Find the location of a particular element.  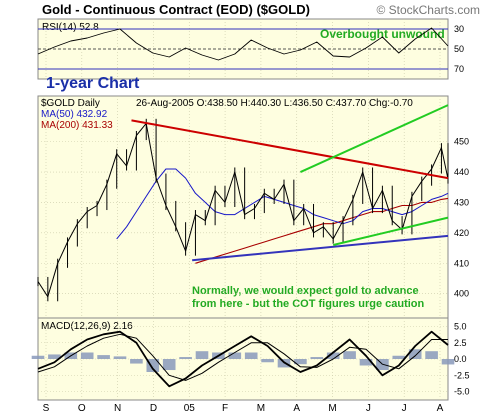

rsi-note: Overbought unwound is located at coordinates (382, 34).